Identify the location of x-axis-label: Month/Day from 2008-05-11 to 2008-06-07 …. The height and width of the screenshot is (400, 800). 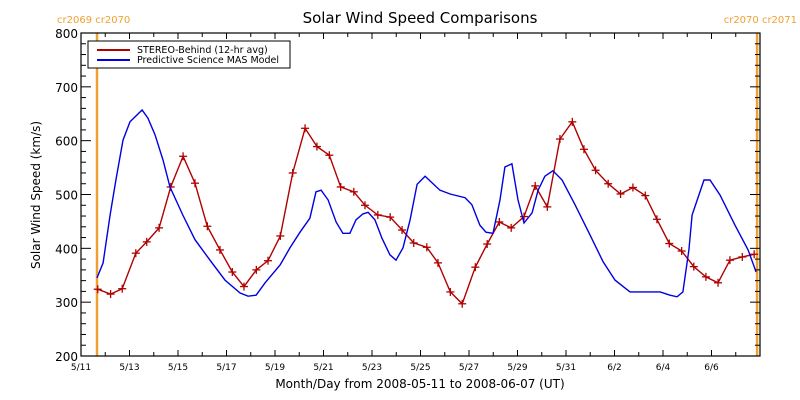
(419, 384).